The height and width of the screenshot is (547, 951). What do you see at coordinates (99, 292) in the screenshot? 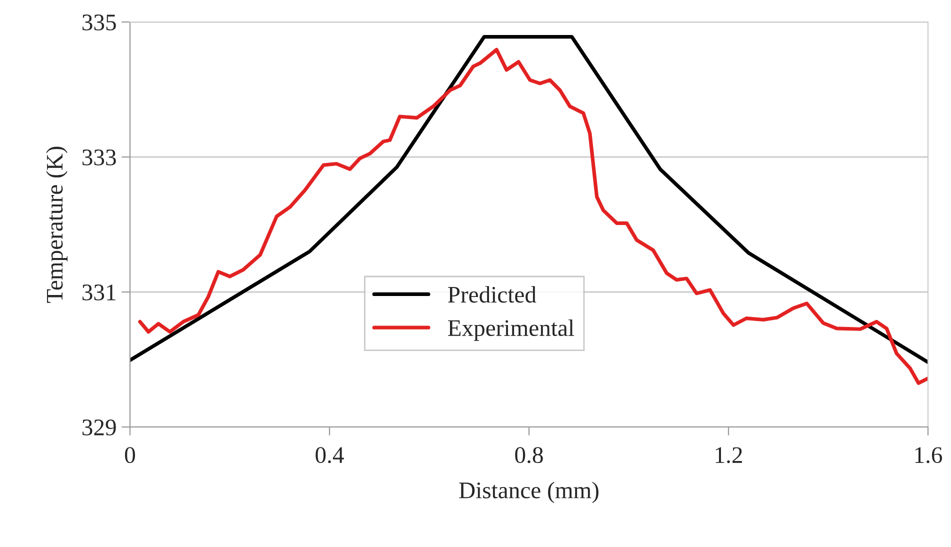
I see `y-tick-label: 331` at bounding box center [99, 292].